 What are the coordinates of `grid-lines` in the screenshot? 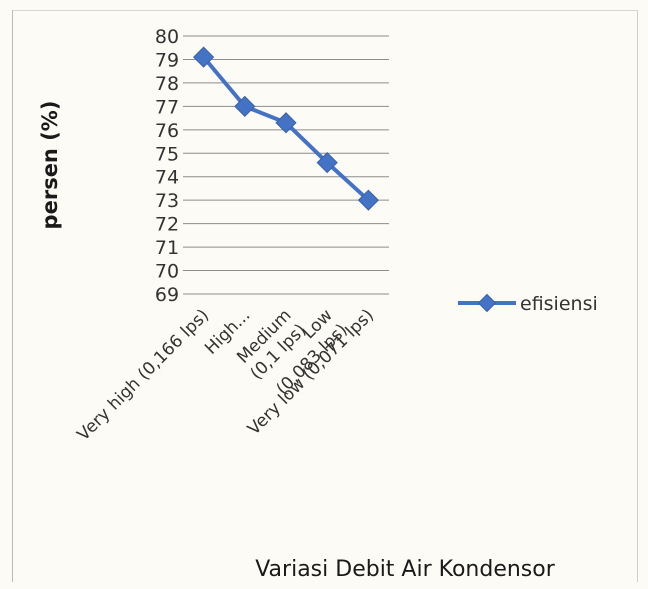 It's located at (286, 165).